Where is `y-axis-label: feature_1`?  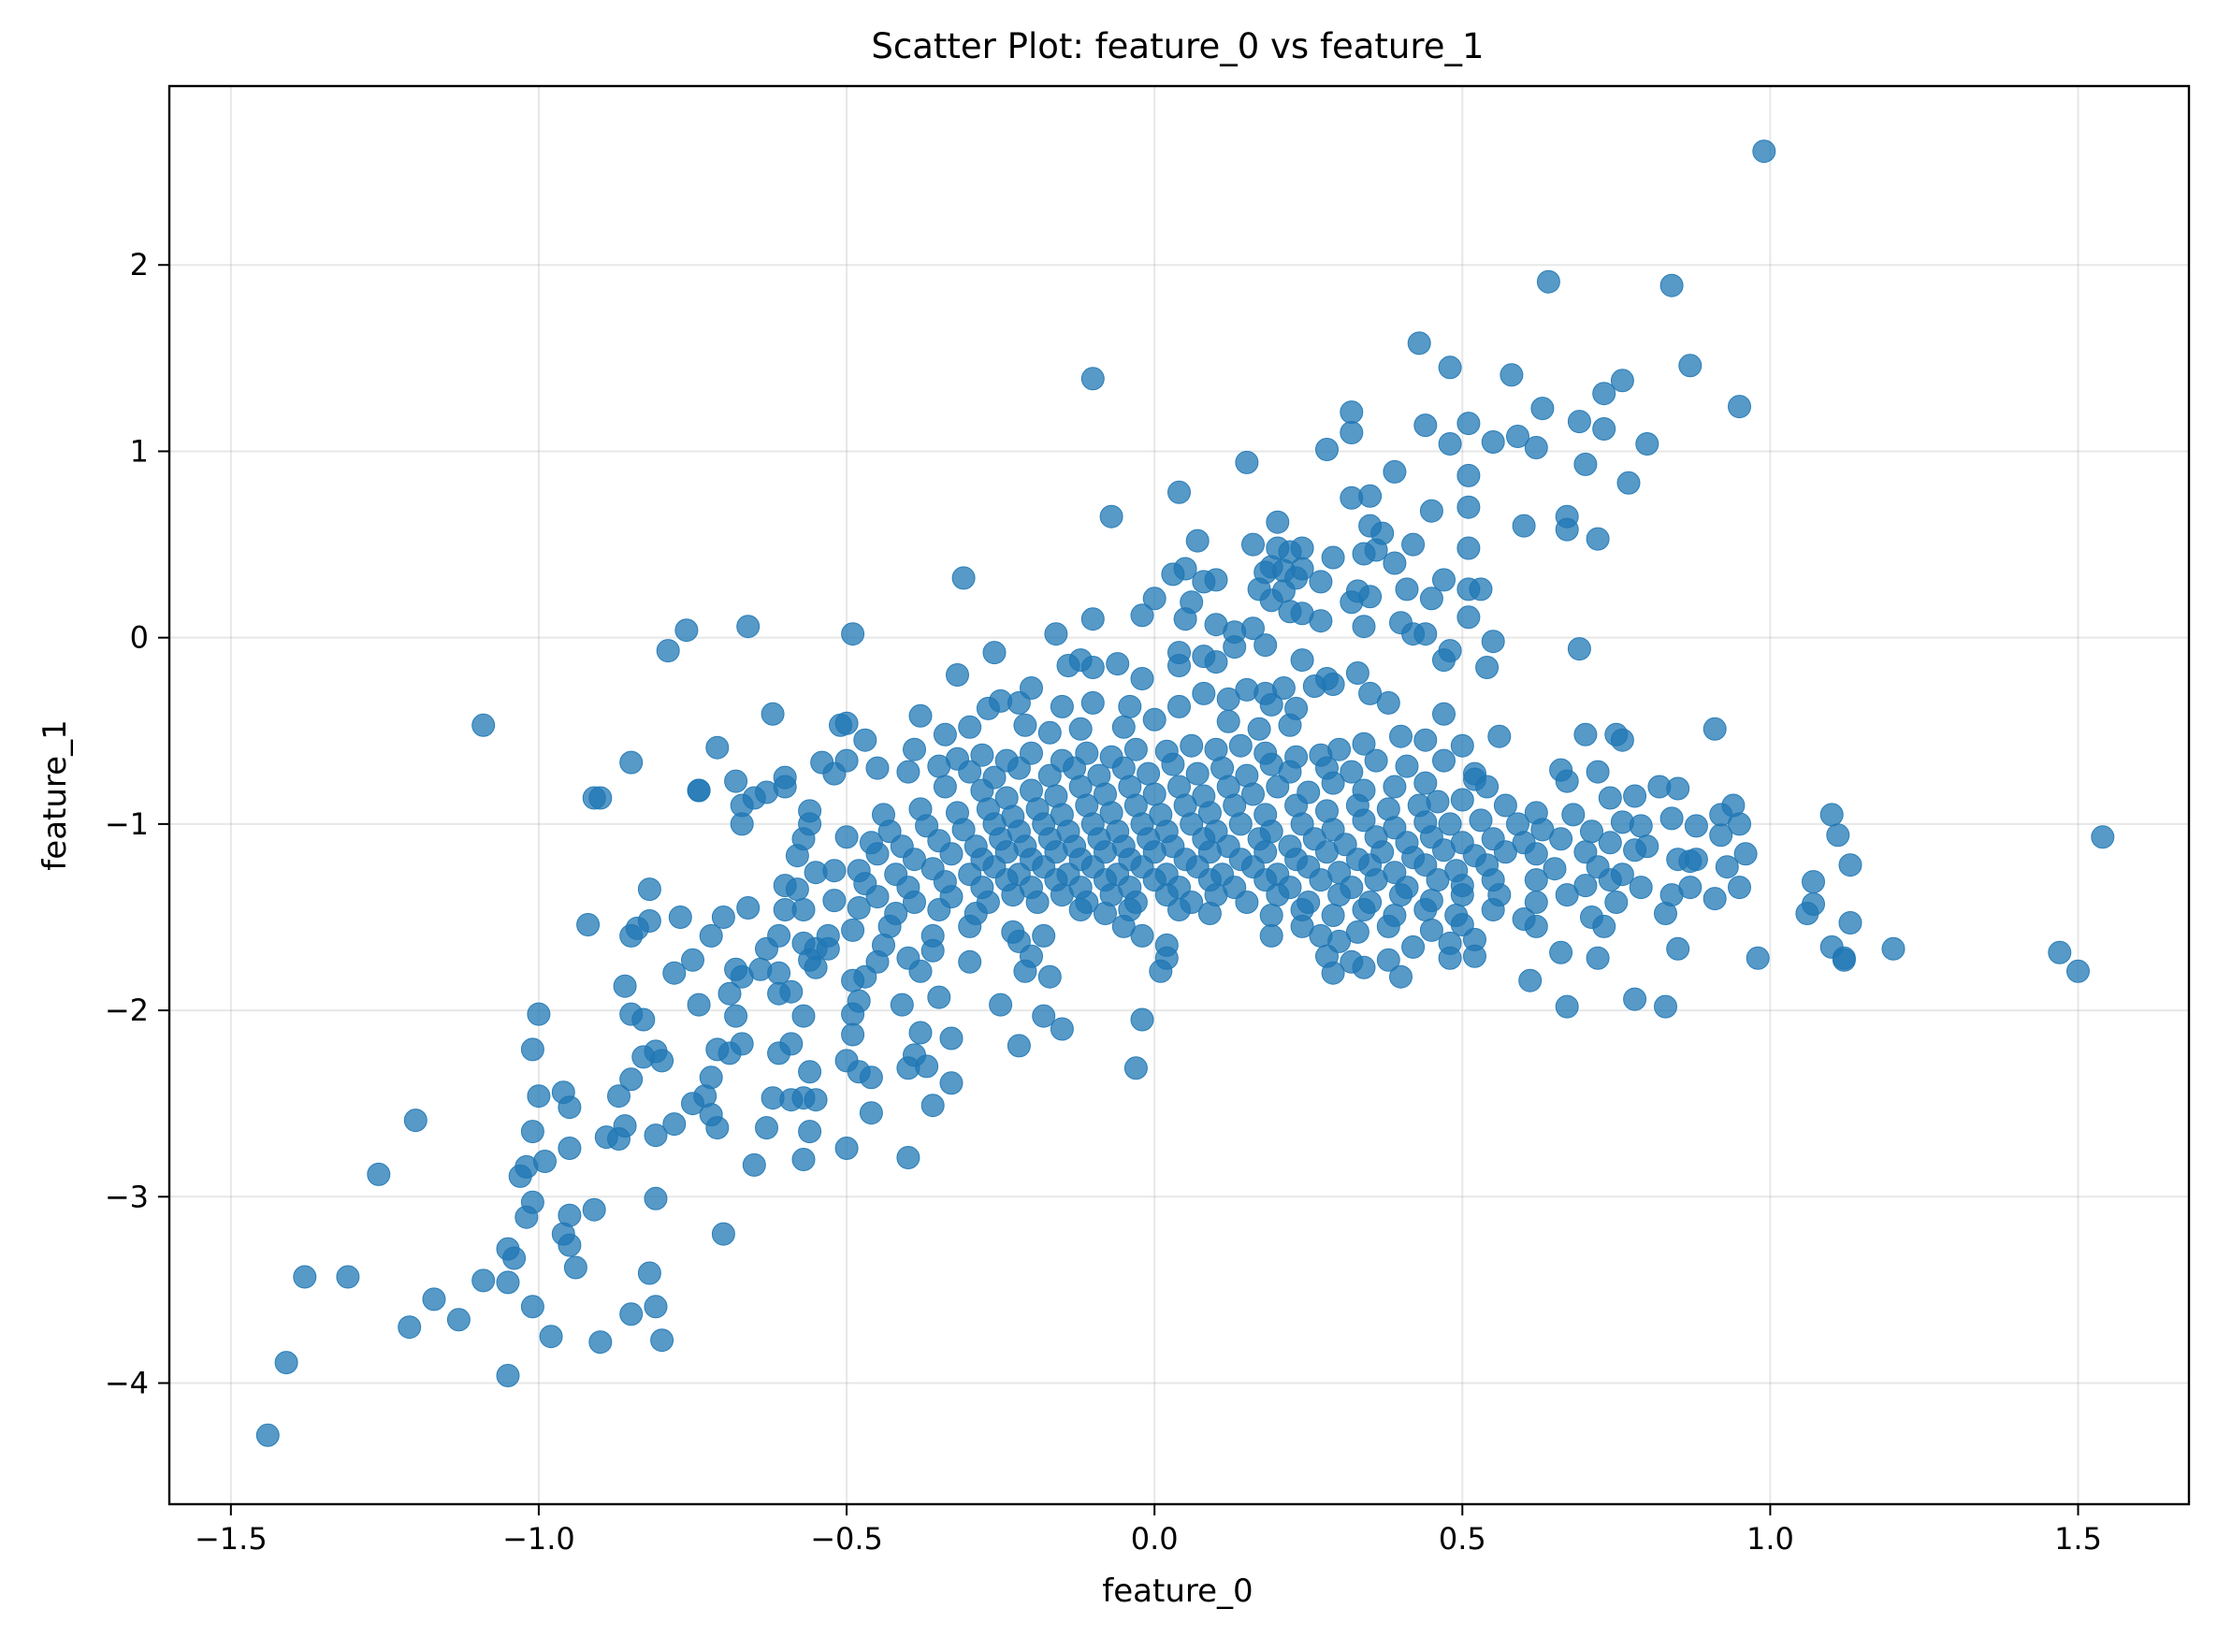
y-axis-label: feature_1 is located at coordinates (55, 794).